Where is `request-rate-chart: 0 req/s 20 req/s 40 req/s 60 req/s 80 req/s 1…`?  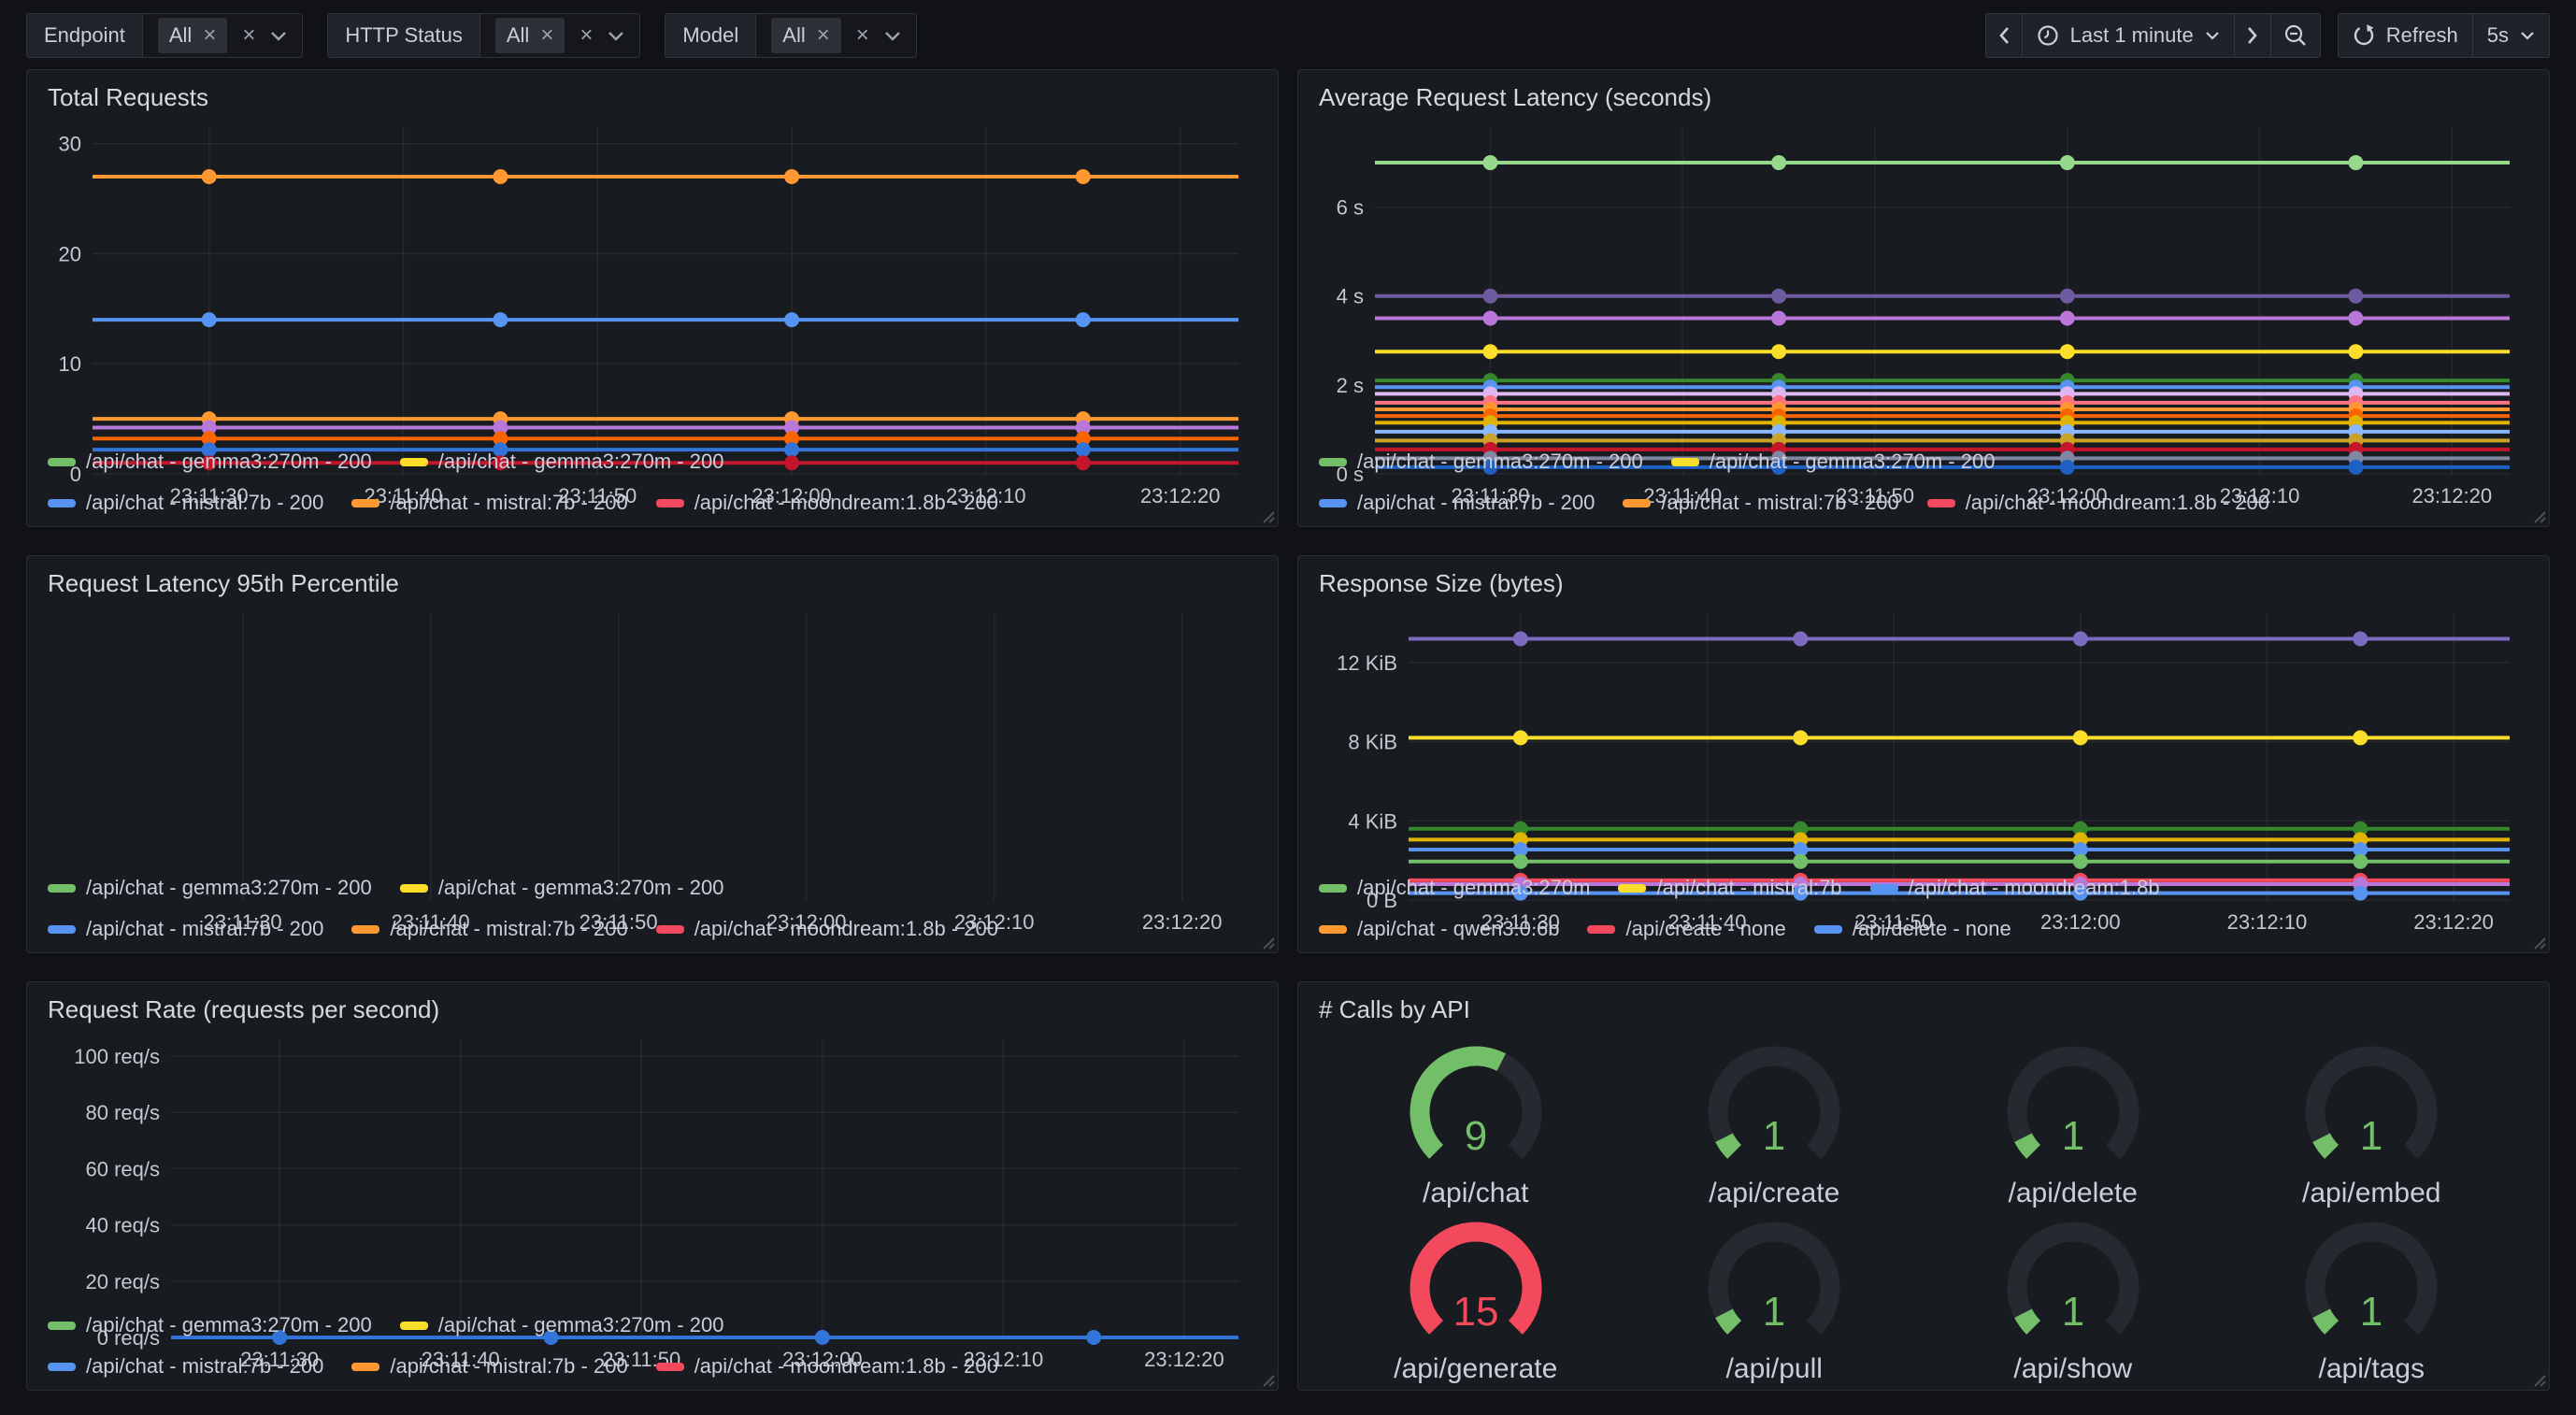
request-rate-chart: 0 req/s 20 req/s 40 req/s 60 req/s 80 req/s 1… is located at coordinates (652, 1200).